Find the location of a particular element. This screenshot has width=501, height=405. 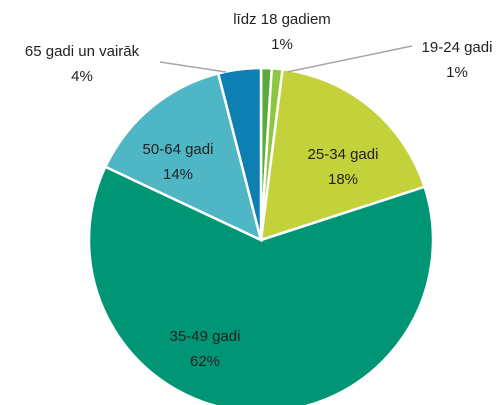

value-label: 4% is located at coordinates (82, 76).